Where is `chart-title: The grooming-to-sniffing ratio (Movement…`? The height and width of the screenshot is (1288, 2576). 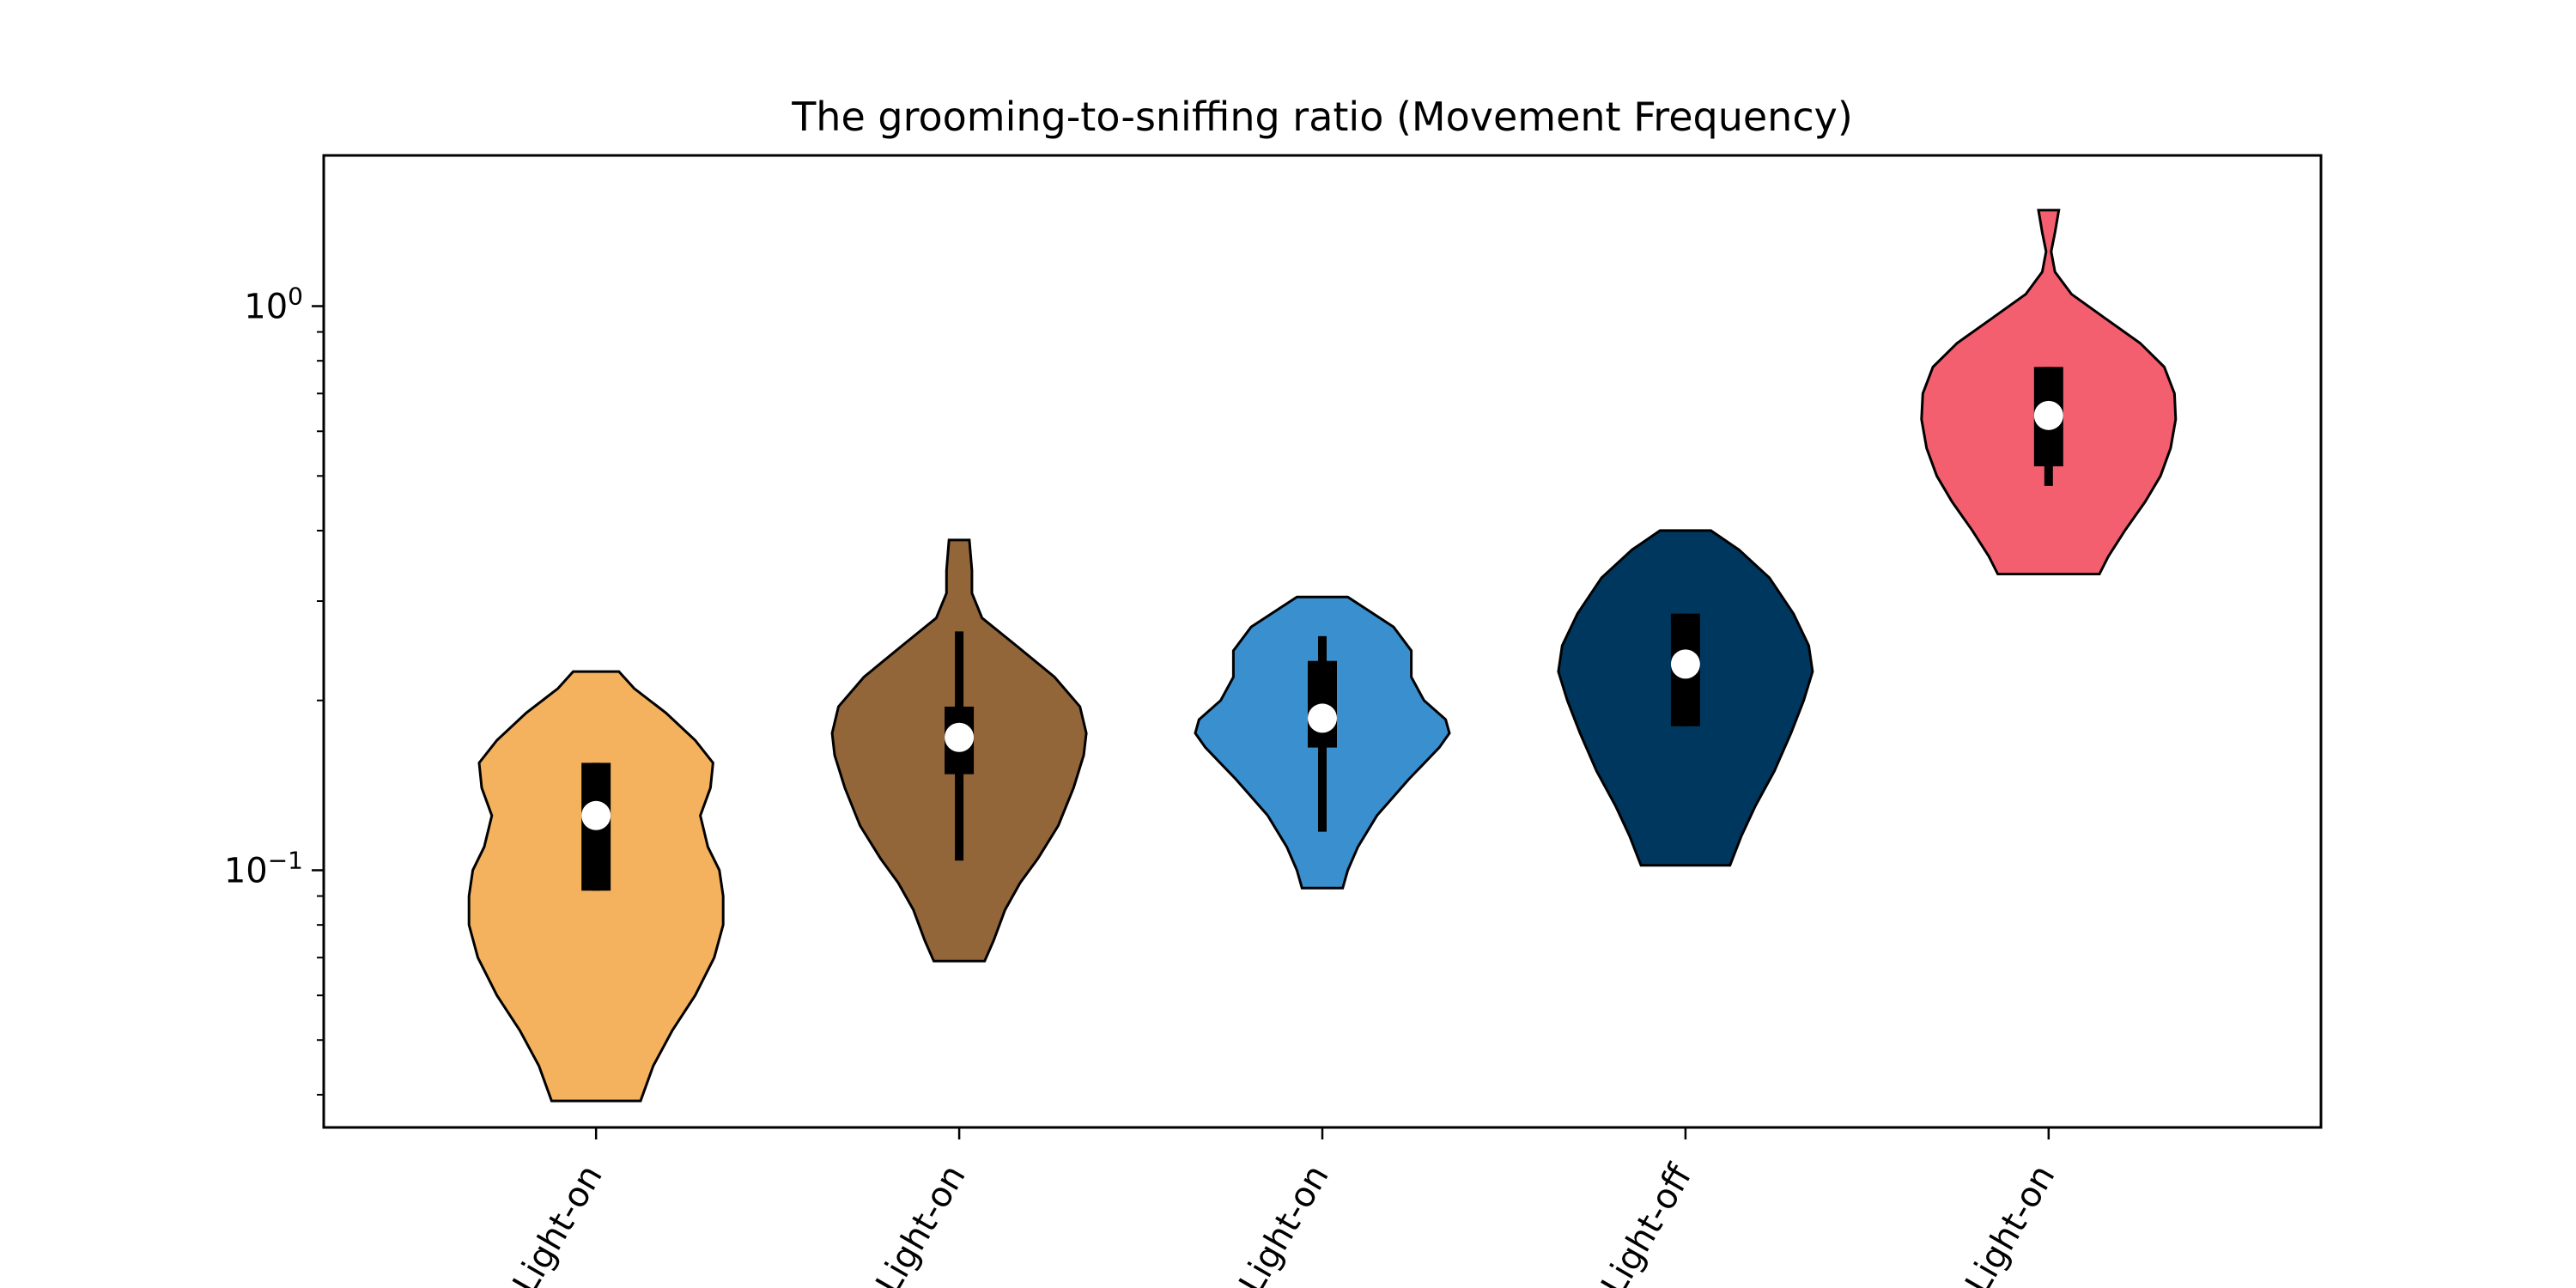 chart-title: The grooming-to-sniffing ratio (Movement… is located at coordinates (1322, 117).